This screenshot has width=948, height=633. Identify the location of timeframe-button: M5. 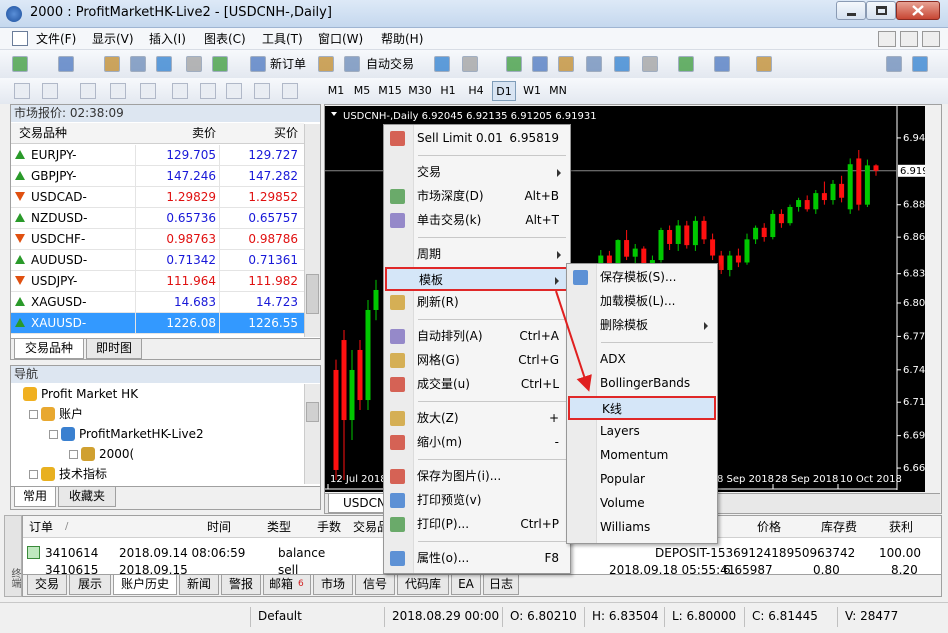
(362, 90).